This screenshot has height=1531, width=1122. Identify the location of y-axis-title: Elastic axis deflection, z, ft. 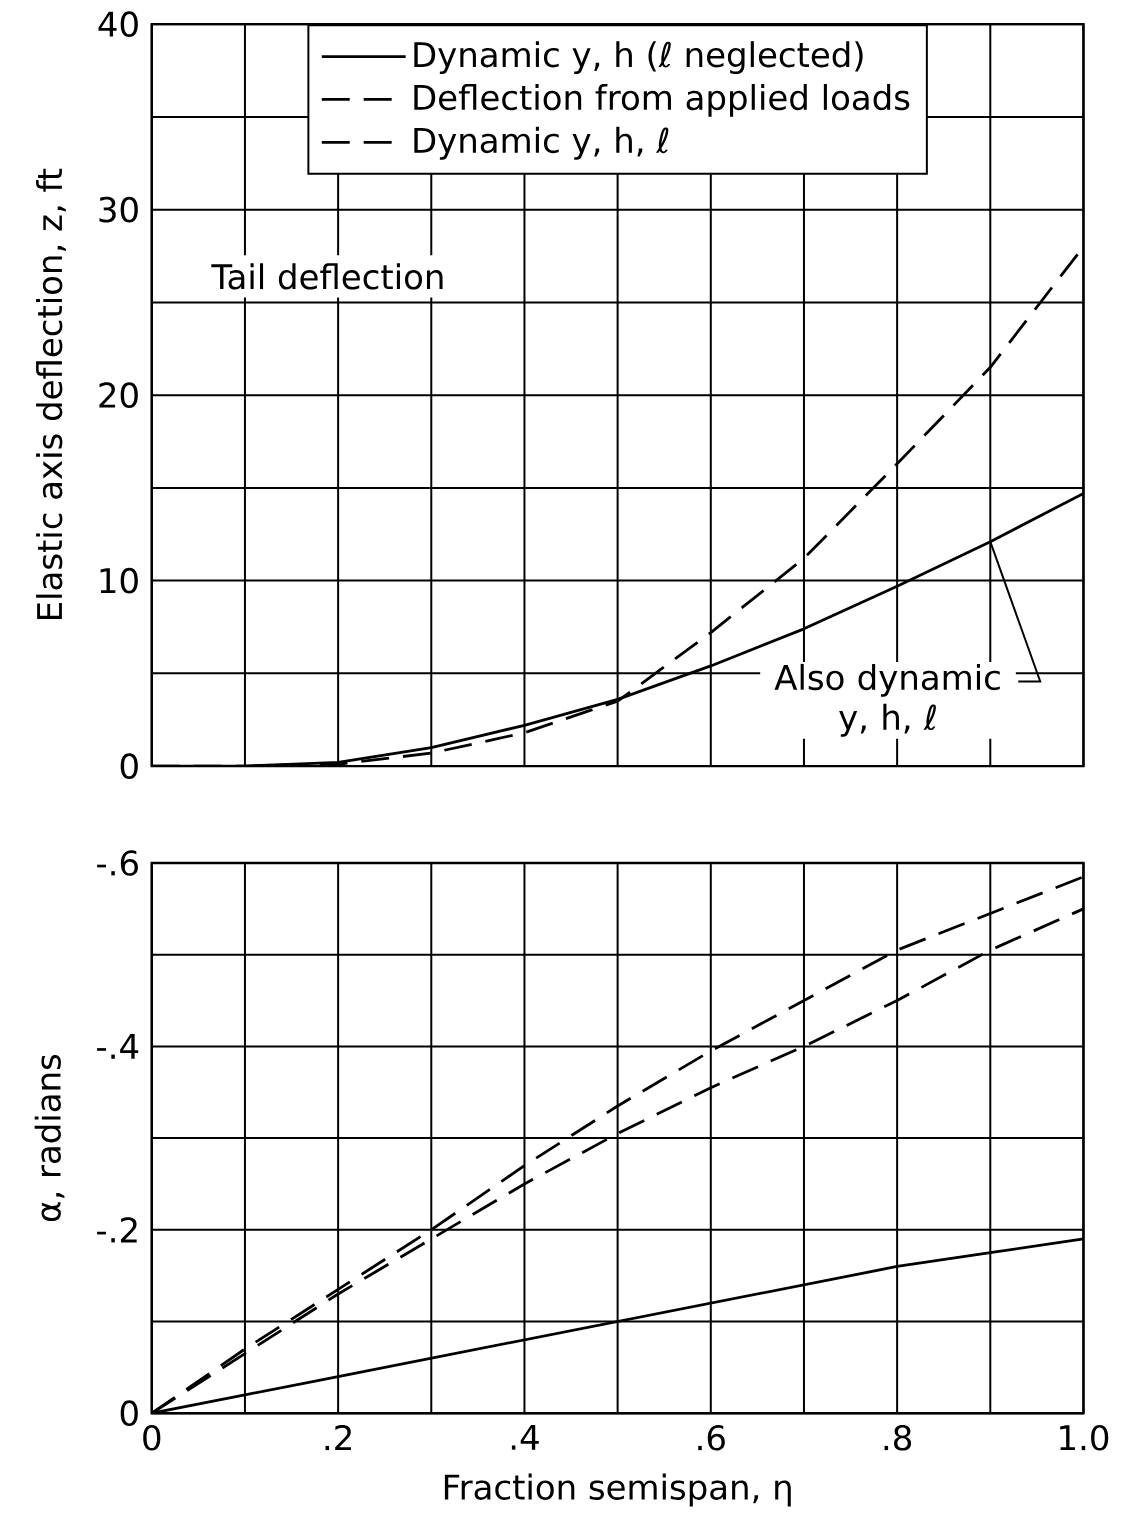
(51, 394).